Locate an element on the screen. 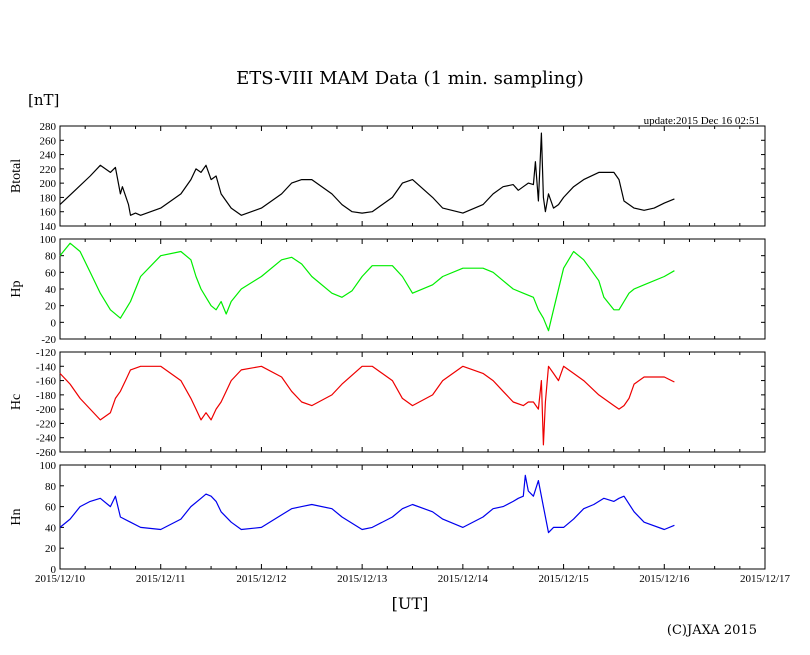 Image resolution: width=810 pixels, height=655 pixels. y-tick-label: -160 is located at coordinates (46, 382).